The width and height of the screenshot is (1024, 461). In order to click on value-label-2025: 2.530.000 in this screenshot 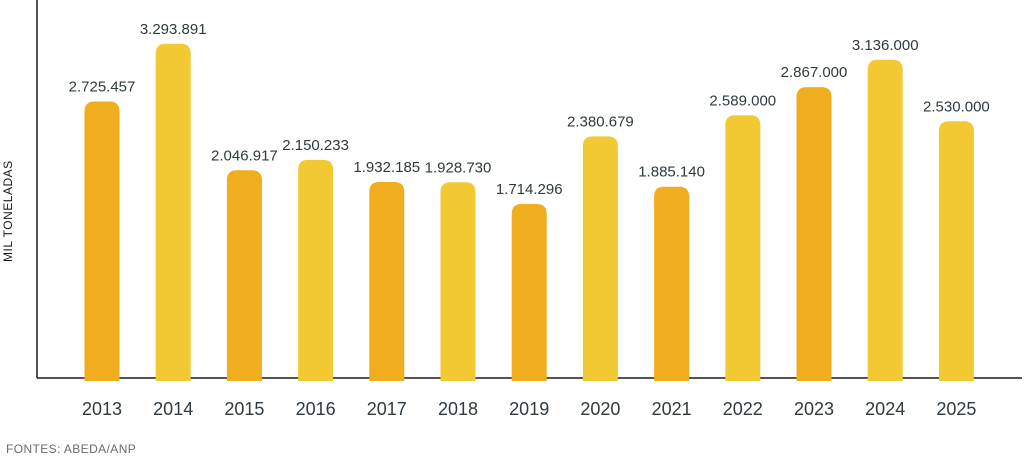, I will do `click(956, 106)`.